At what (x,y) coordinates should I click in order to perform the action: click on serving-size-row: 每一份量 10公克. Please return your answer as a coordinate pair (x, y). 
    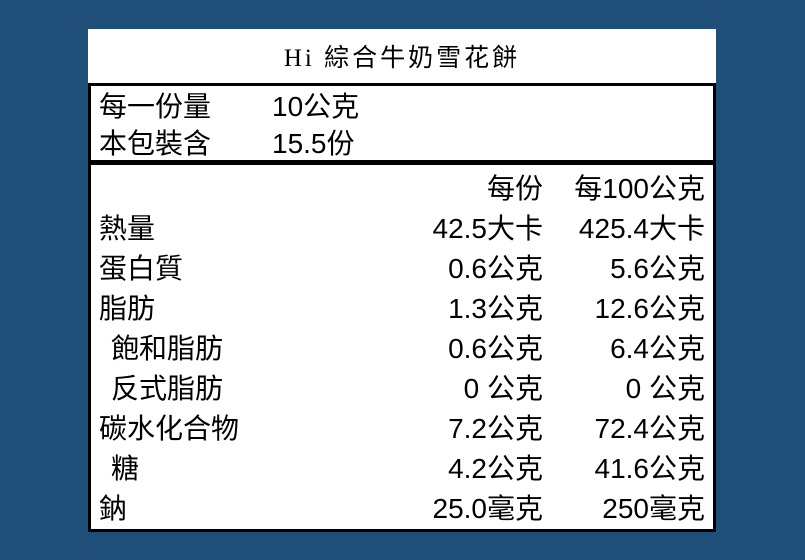
    Looking at the image, I should click on (402, 105).